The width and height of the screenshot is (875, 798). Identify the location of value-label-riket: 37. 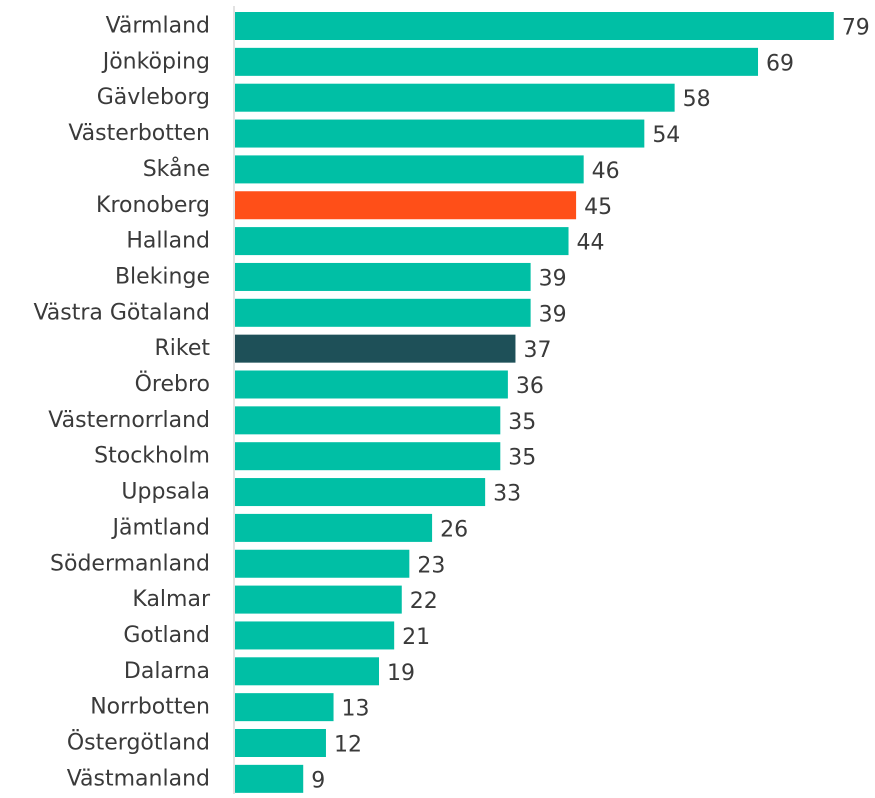
(537, 350).